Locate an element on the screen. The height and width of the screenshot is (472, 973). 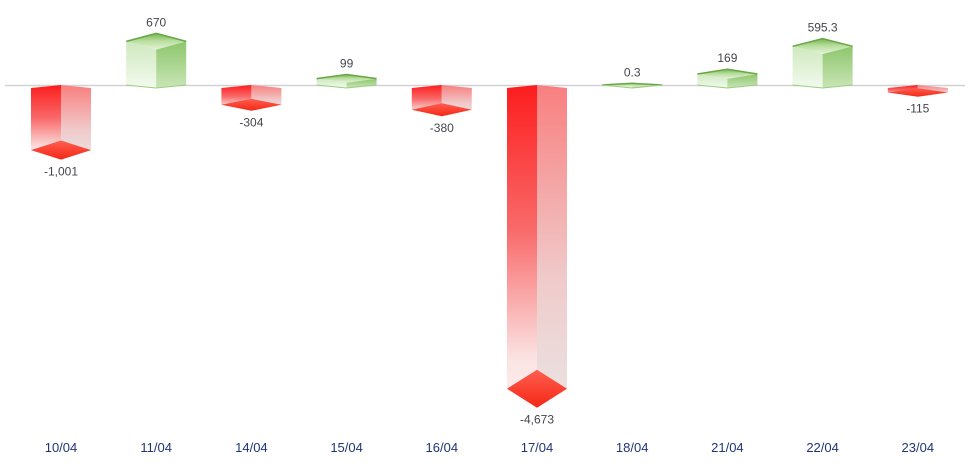
value-label: 99 is located at coordinates (347, 64).